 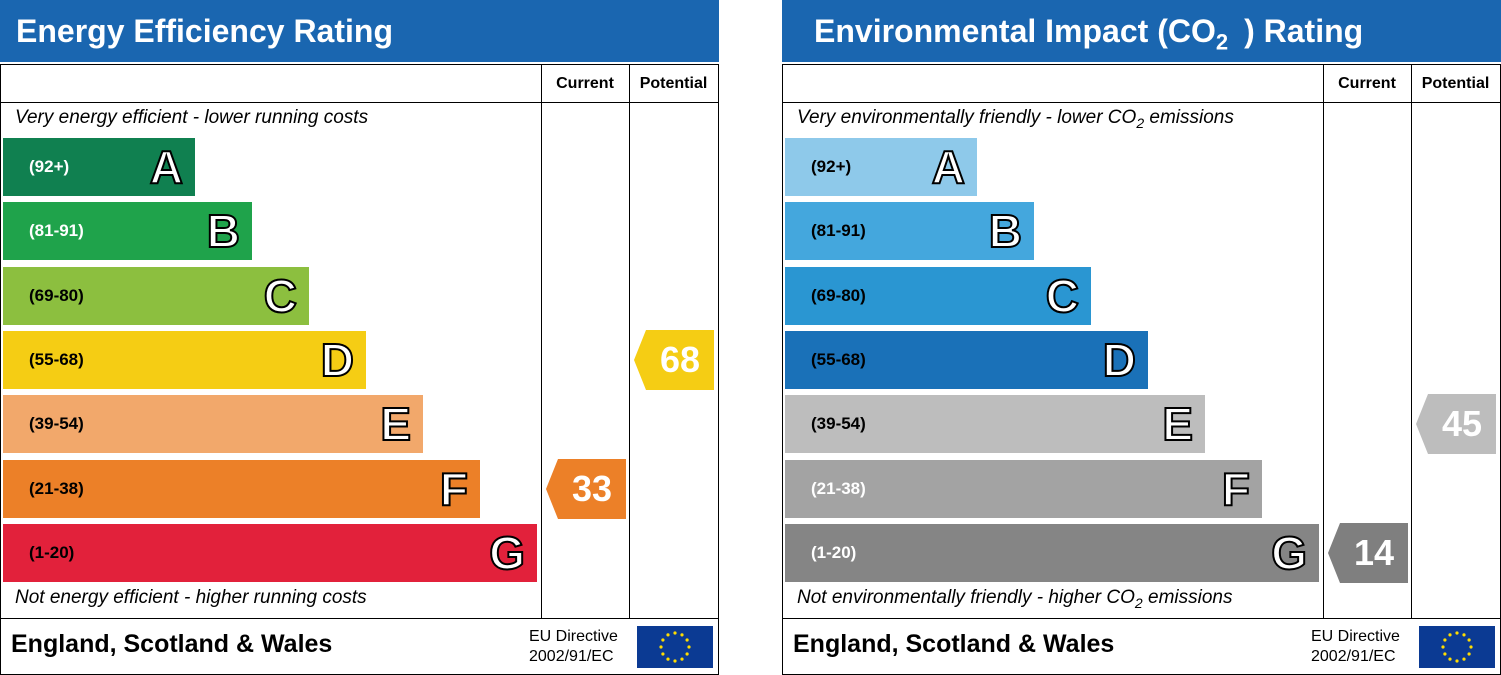 I want to click on current-rating-pointer: 14, so click(x=1368, y=552).